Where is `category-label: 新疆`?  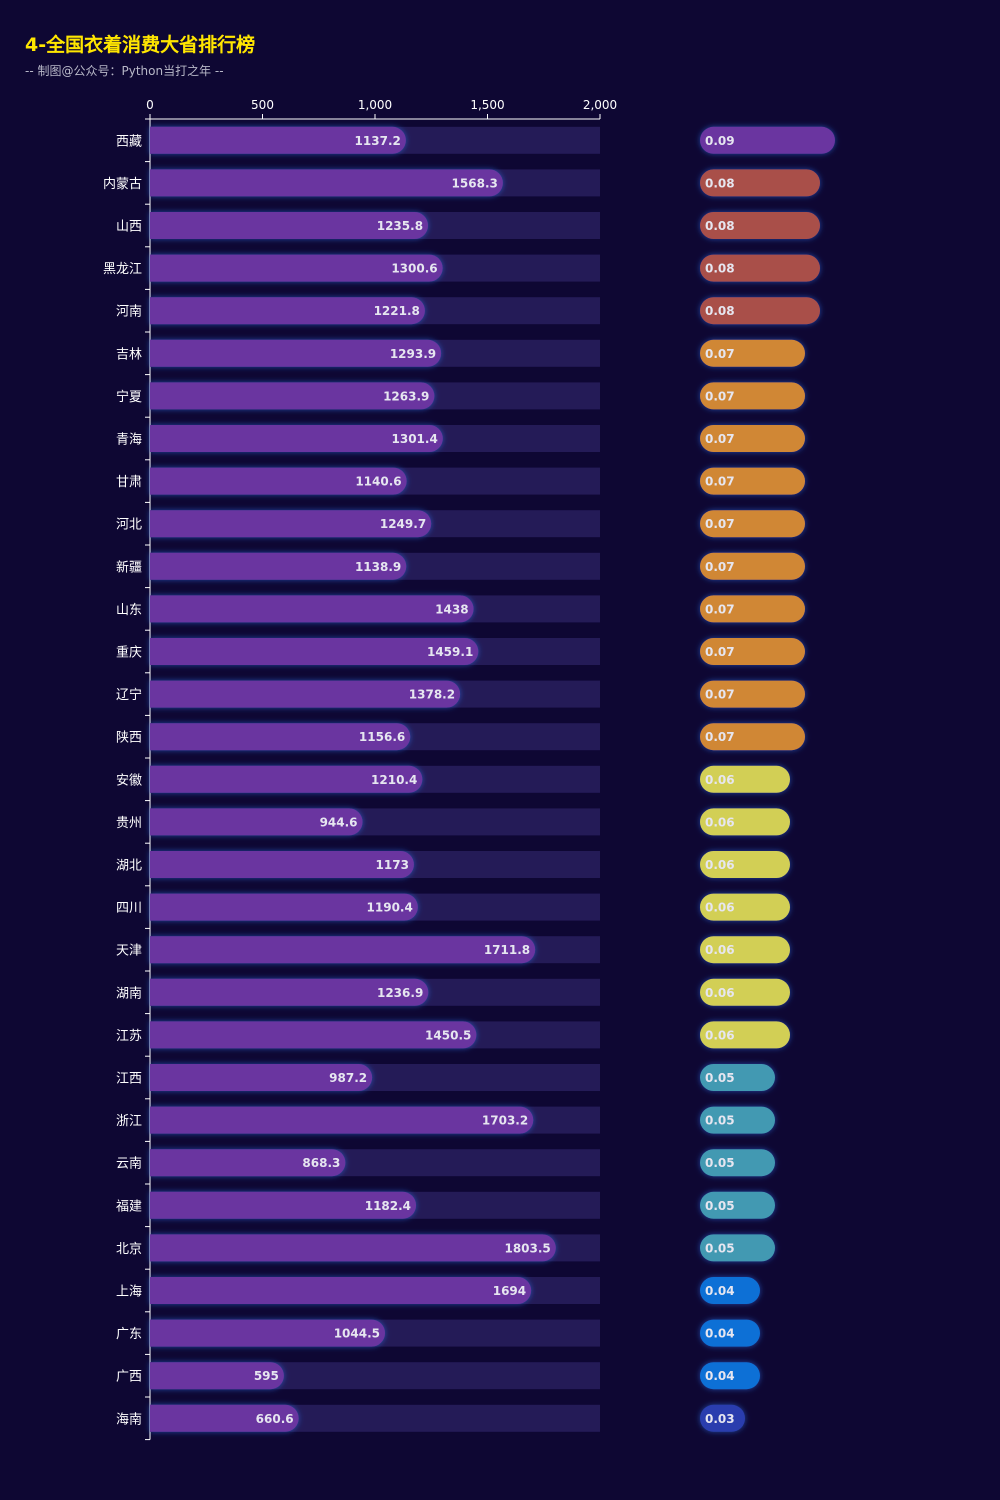
category-label: 新疆 is located at coordinates (129, 567).